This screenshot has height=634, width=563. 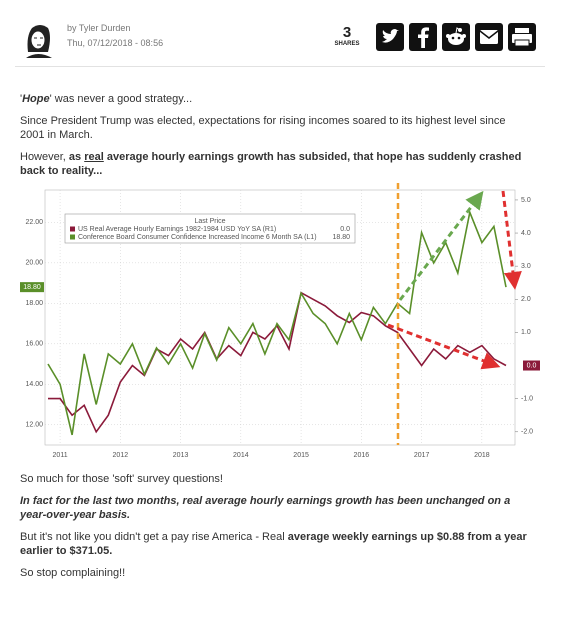 I want to click on y2-tick-label: 1.0, so click(x=526, y=332).